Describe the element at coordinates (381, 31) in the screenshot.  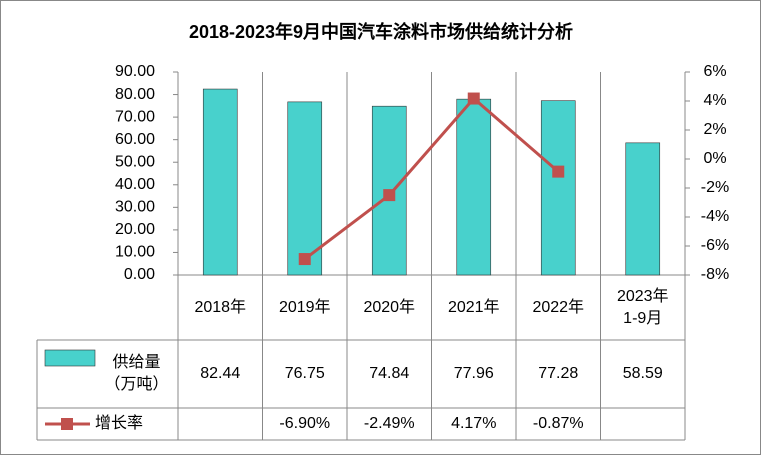
I see `chart-title: 2018-2023年9月中国汽车涂料市场供给统计分析` at that location.